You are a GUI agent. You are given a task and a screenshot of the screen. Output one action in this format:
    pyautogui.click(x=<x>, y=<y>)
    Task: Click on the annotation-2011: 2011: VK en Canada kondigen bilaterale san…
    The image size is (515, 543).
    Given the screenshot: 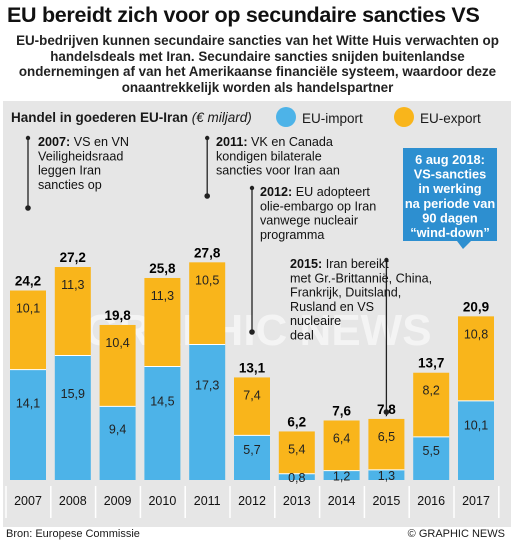 What is the action you would take?
    pyautogui.click(x=278, y=156)
    